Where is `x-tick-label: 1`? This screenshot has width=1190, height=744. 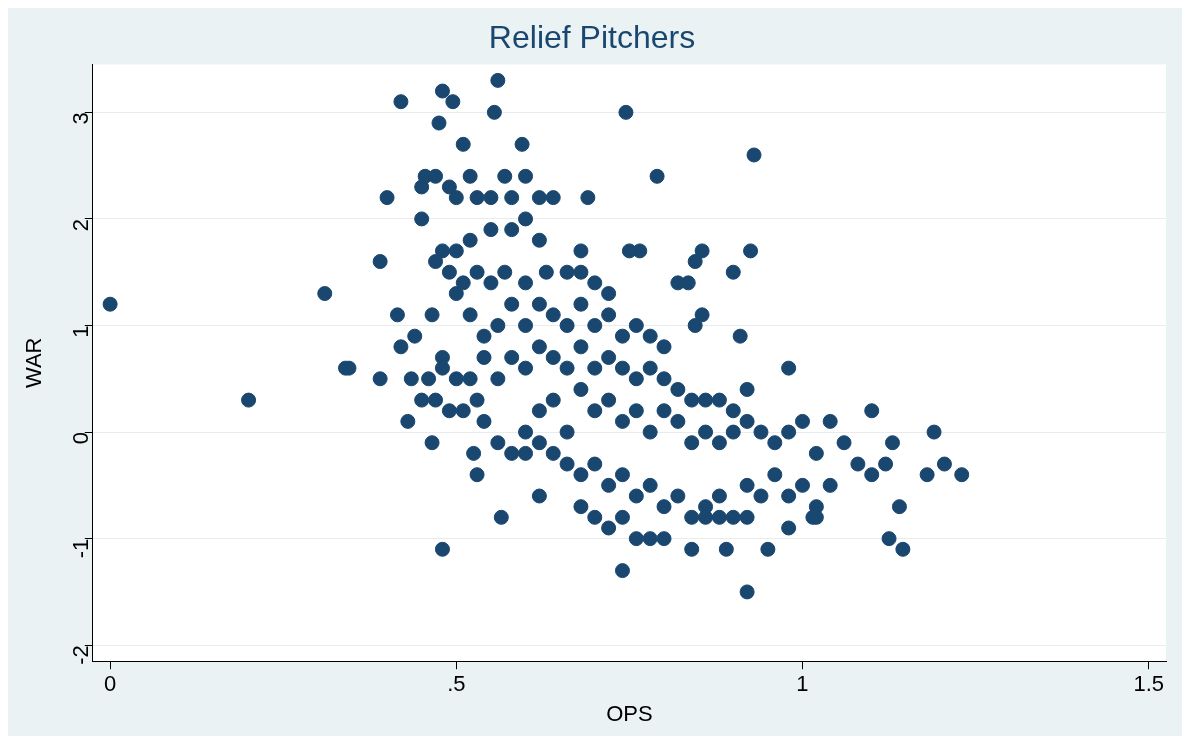
x-tick-label: 1 is located at coordinates (802, 684).